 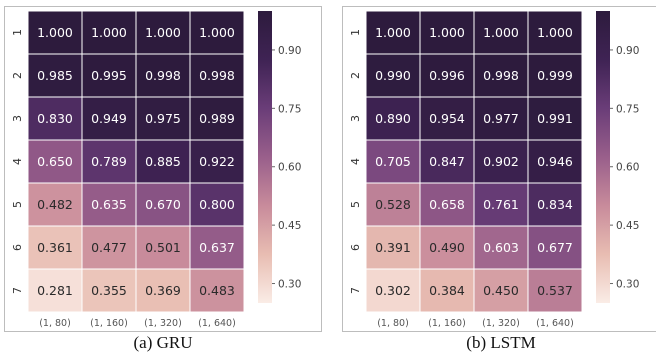 I want to click on cell-value-label: 0.890, so click(x=393, y=118).